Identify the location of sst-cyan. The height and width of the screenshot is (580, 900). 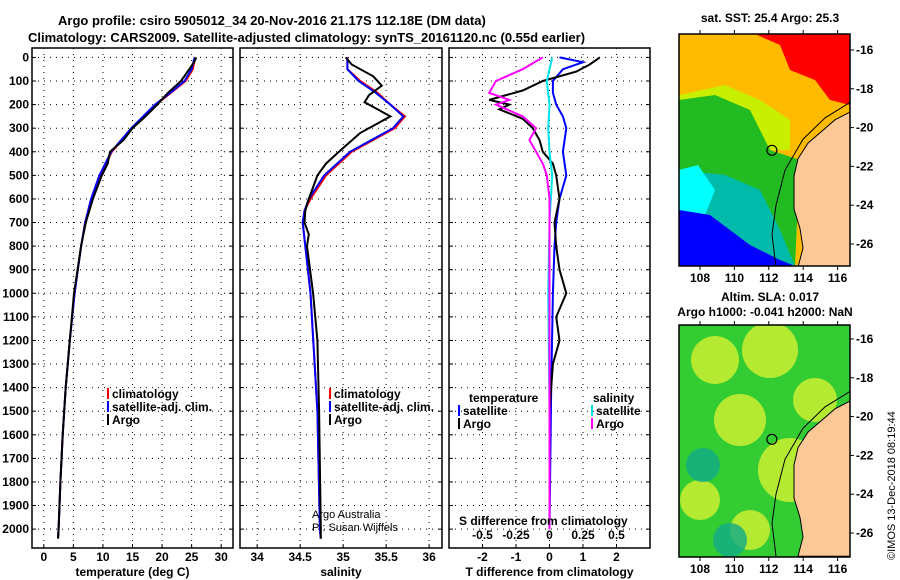
(697, 190).